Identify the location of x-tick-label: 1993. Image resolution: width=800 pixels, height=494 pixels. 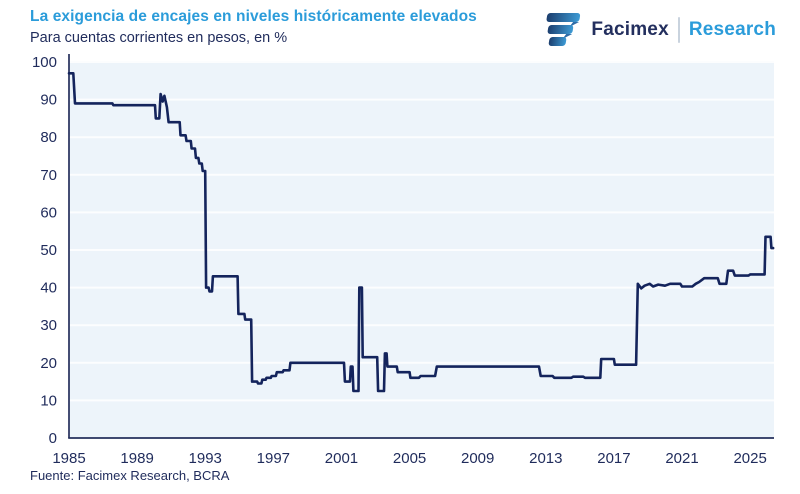
(205, 458).